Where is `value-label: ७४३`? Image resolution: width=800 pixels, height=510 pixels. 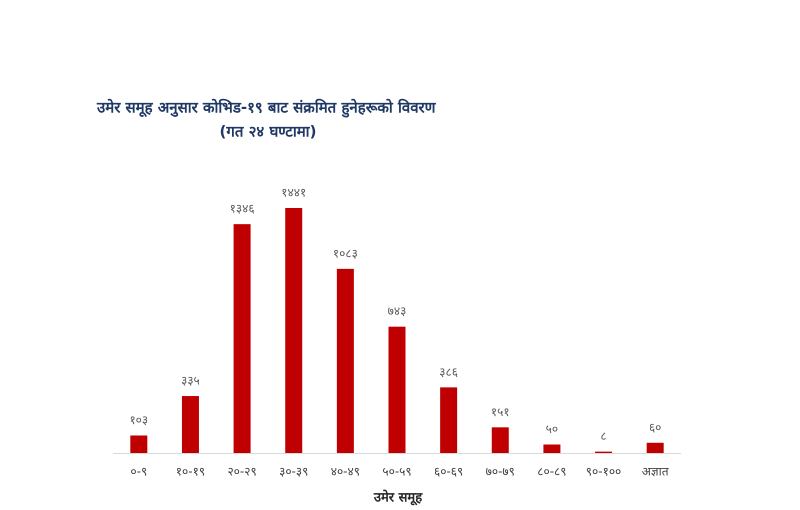 value-label: ७४३ is located at coordinates (397, 311).